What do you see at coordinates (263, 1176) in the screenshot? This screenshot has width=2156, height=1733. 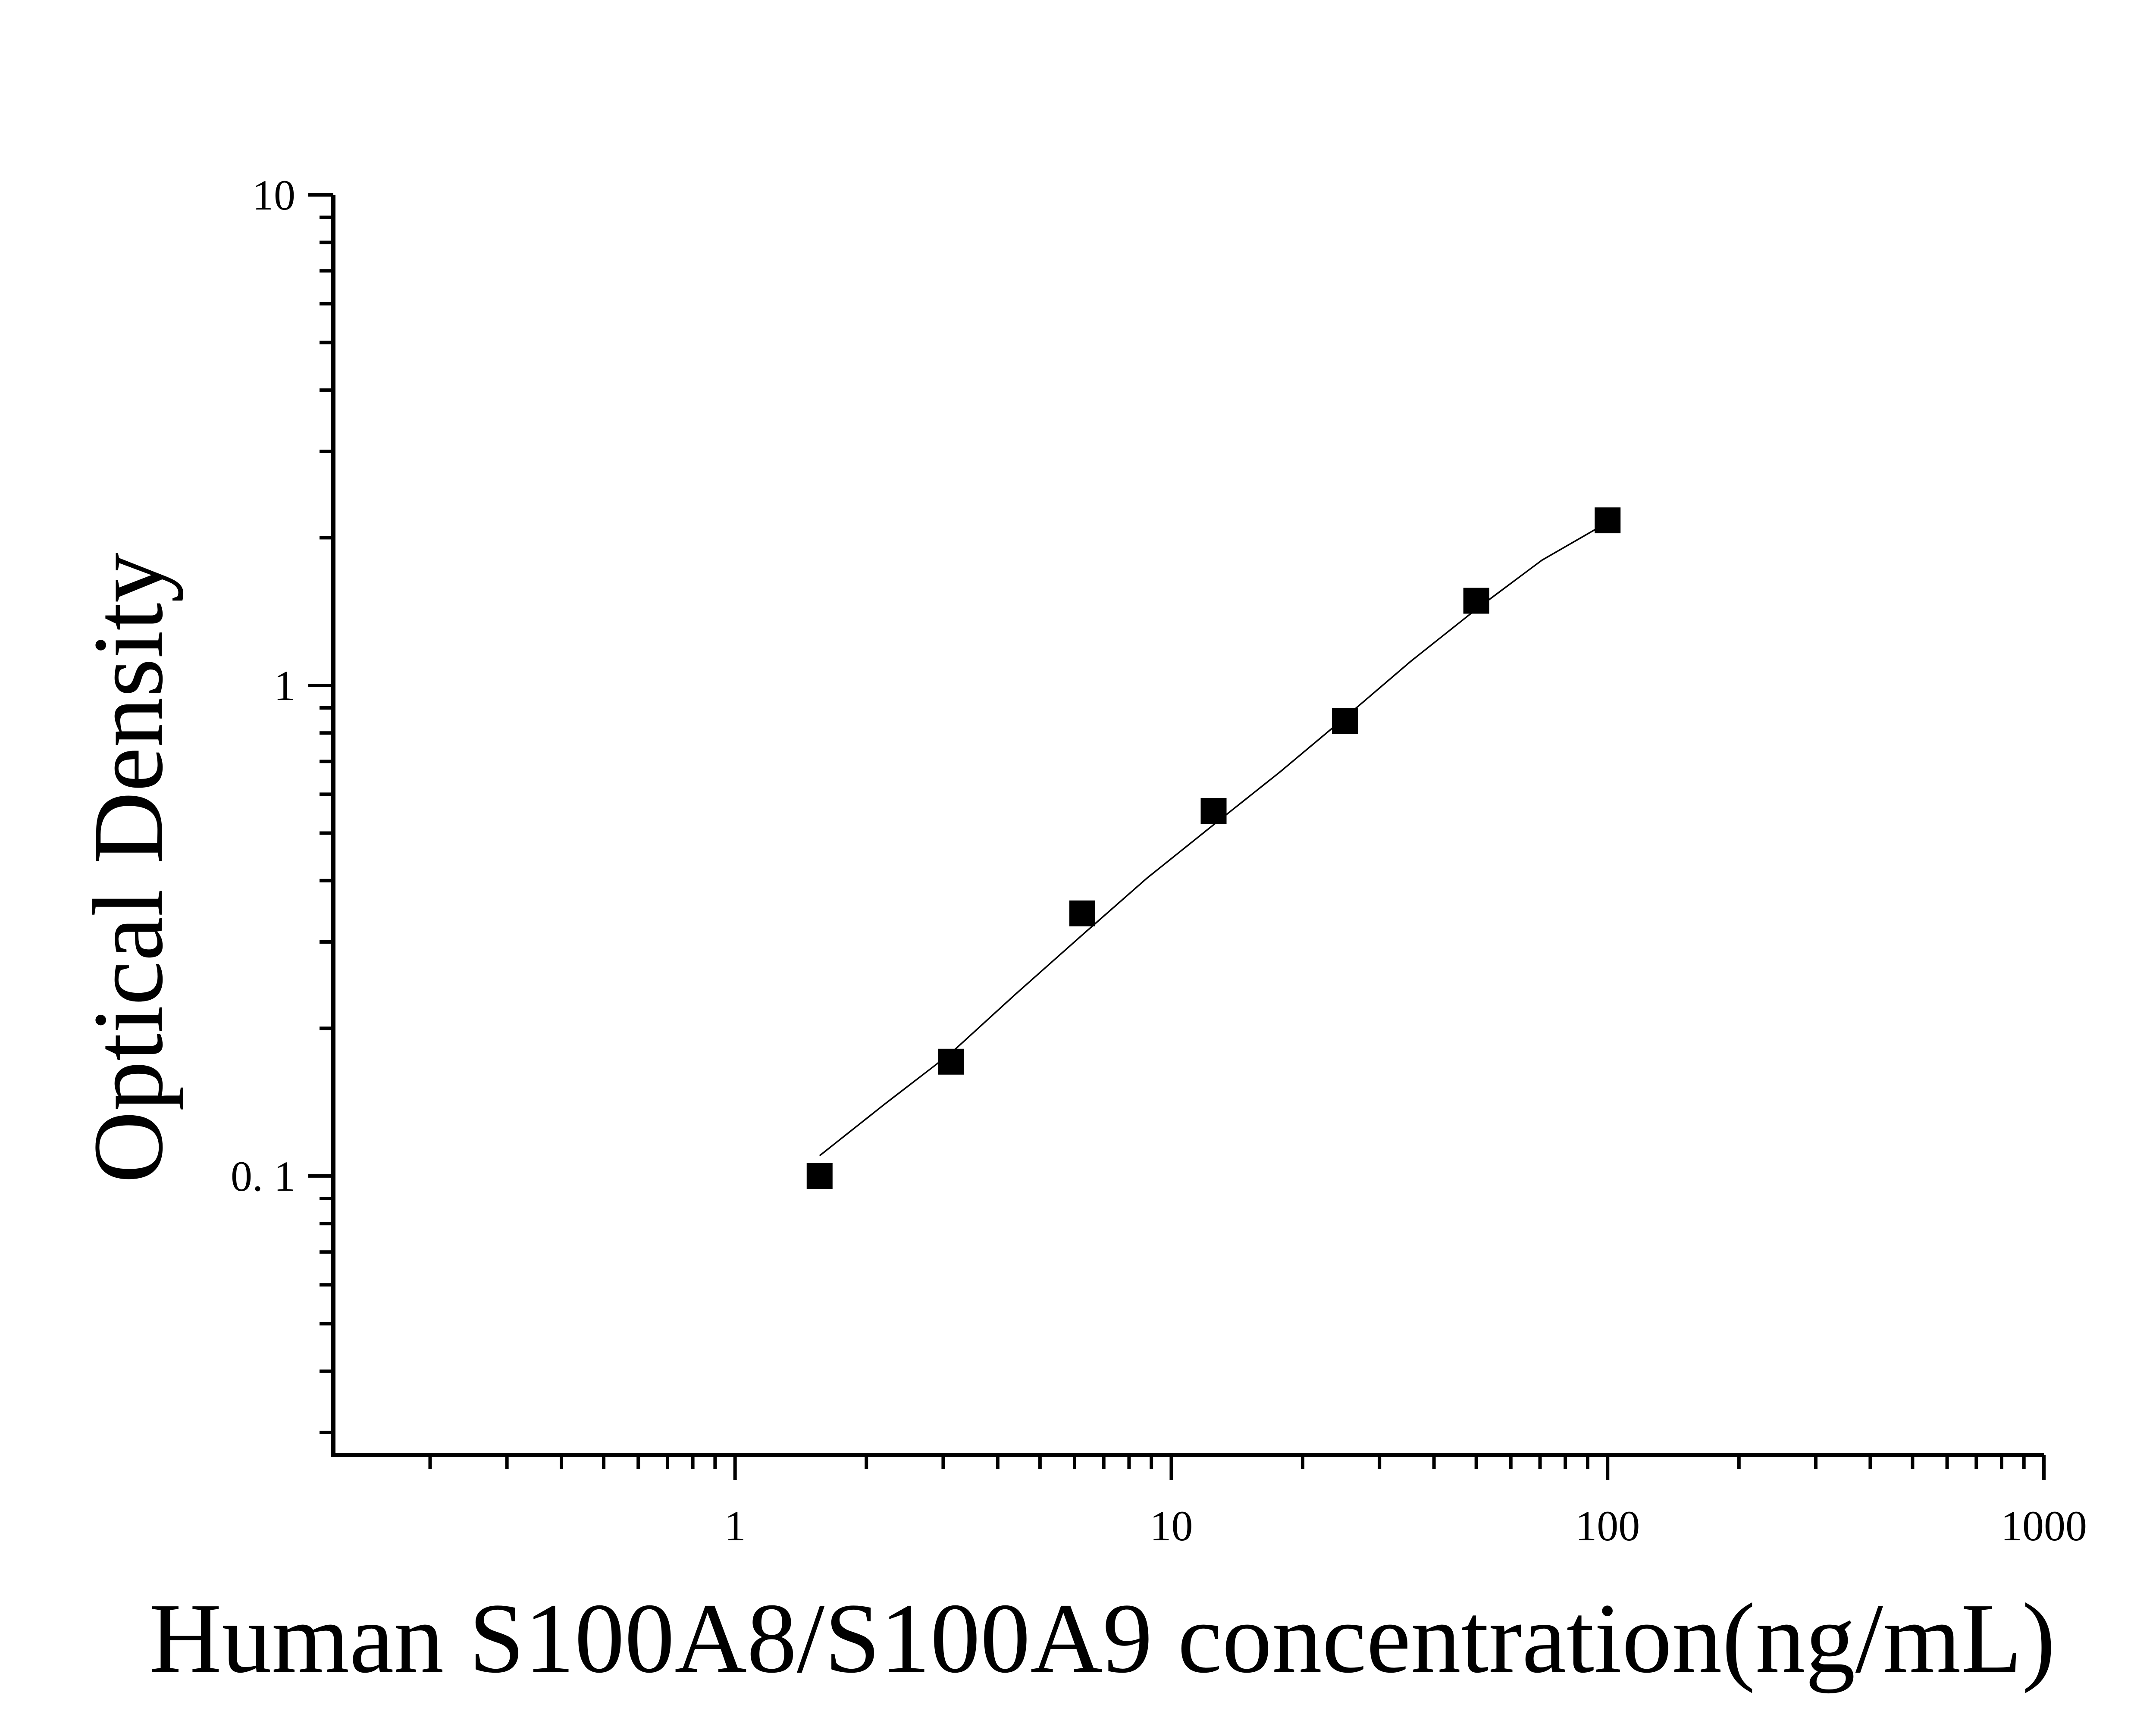 I see `y-tick-label: 0. 1` at bounding box center [263, 1176].